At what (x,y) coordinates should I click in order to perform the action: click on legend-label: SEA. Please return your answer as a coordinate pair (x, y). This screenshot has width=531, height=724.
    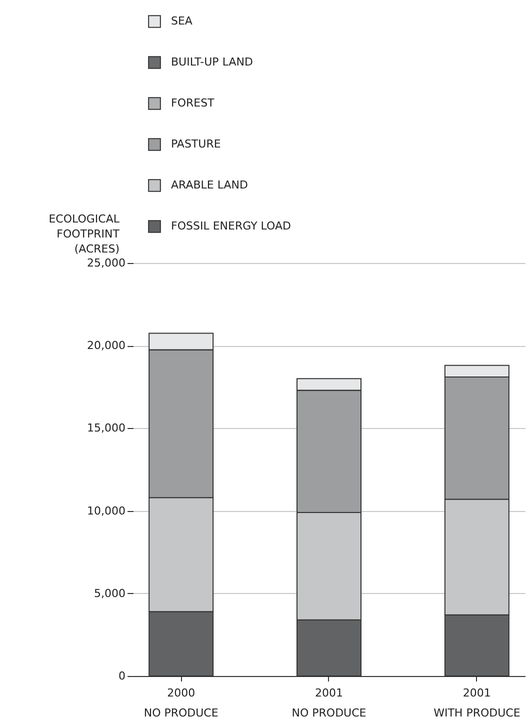
    Looking at the image, I should click on (182, 21).